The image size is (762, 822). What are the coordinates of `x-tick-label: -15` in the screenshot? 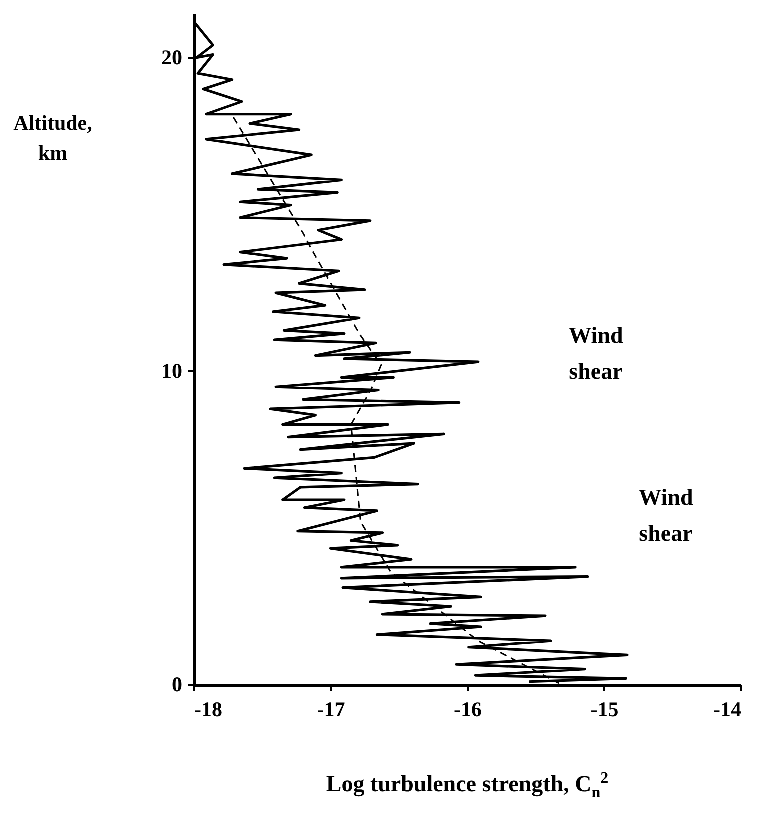 It's located at (604, 710).